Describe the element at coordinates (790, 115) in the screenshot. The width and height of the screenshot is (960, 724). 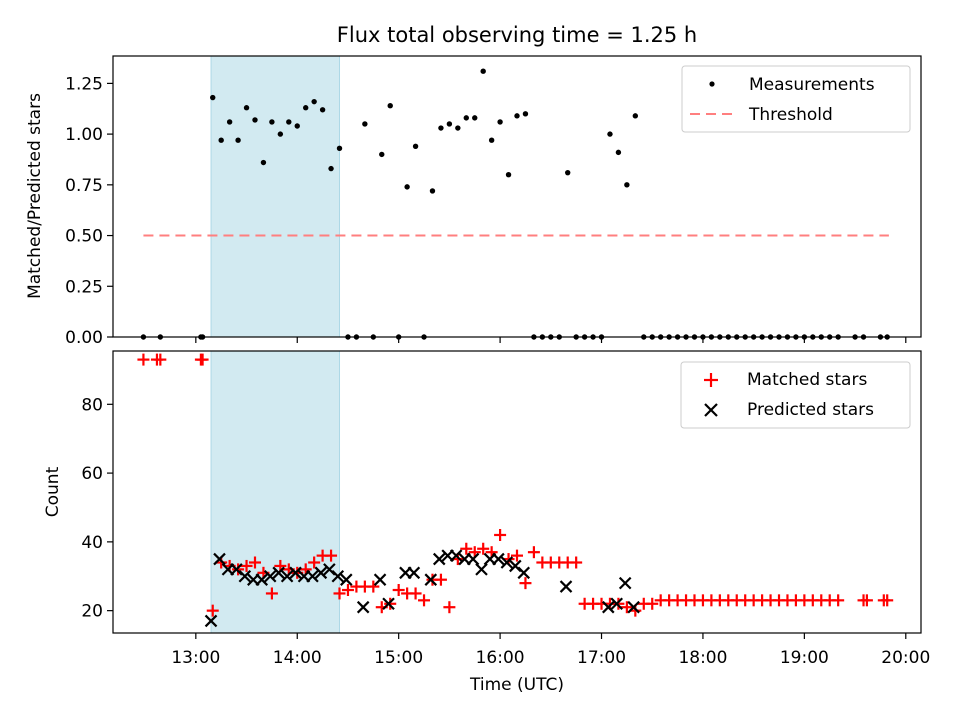
I see `legend-threshold-label: Threshold` at that location.